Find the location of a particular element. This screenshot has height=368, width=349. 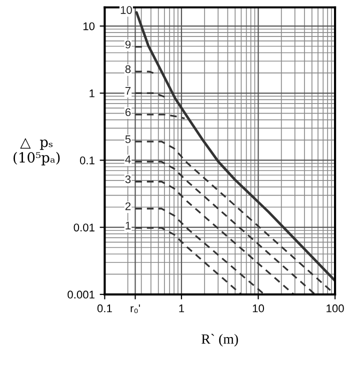

series-label: 2 is located at coordinates (128, 206).